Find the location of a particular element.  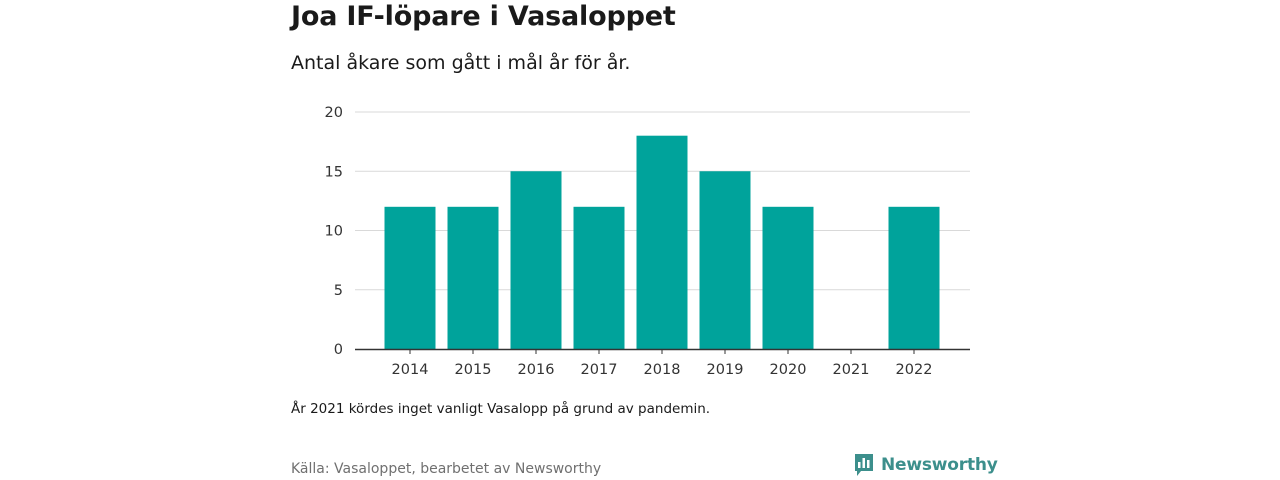

newsworthy-logo-icon is located at coordinates (864, 465).